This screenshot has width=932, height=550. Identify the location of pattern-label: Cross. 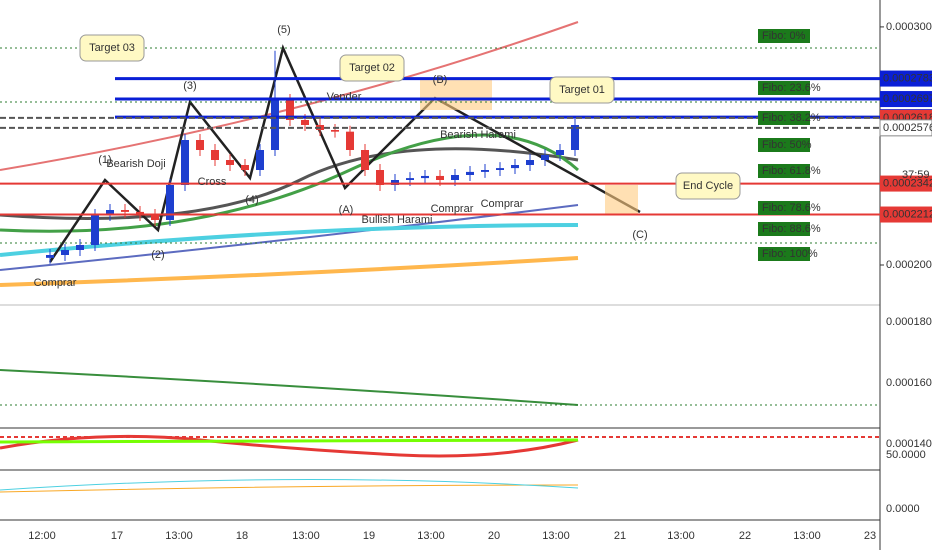
(212, 182).